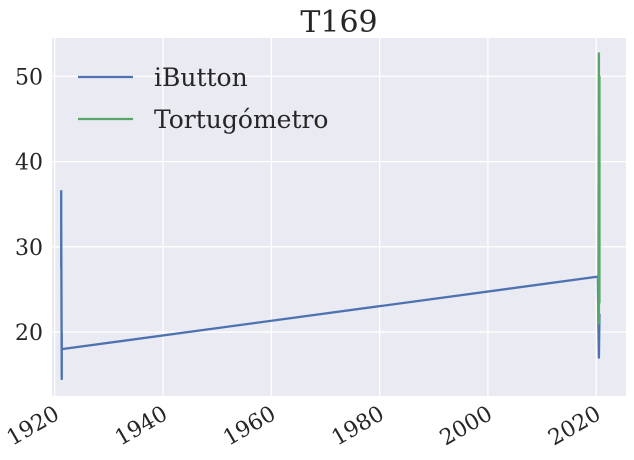 The image size is (634, 460). Describe the element at coordinates (29, 248) in the screenshot. I see `y-tick-label: 30` at that location.